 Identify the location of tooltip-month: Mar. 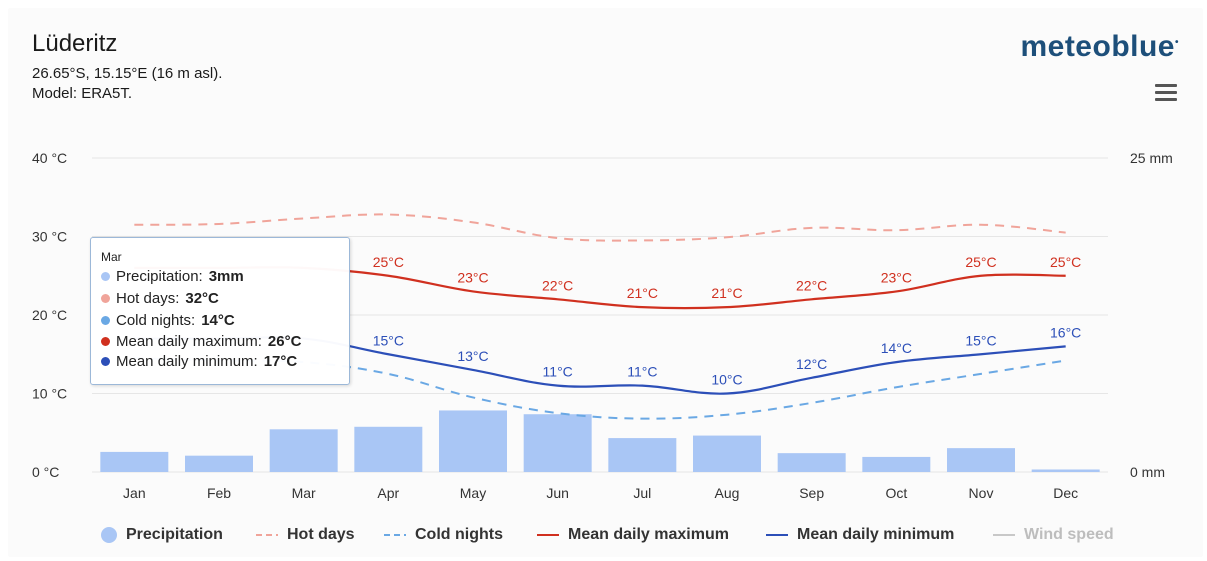
(111, 257).